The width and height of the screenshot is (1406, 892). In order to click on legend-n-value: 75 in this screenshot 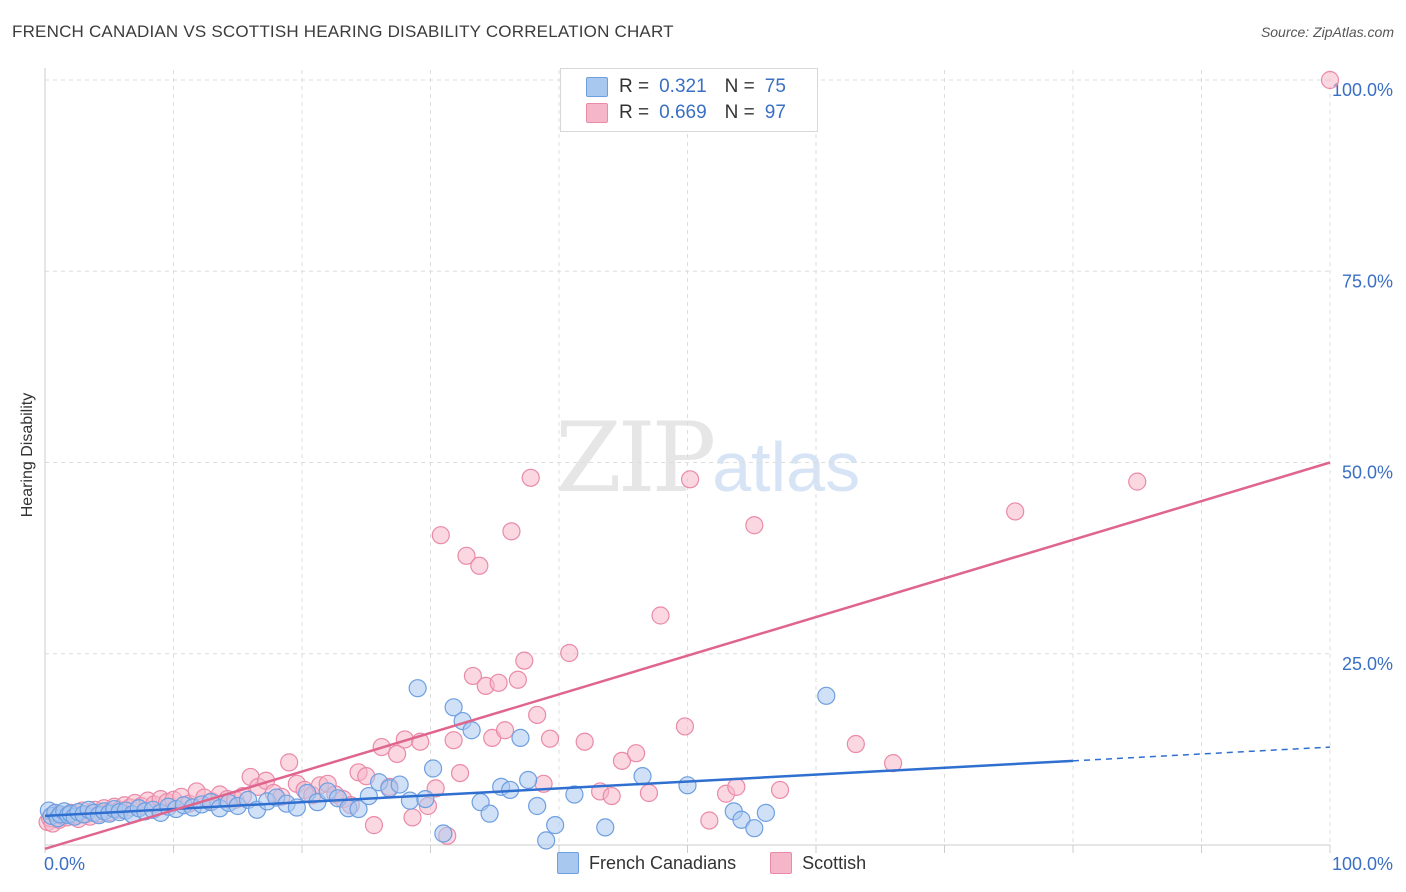, I will do `click(775, 86)`.